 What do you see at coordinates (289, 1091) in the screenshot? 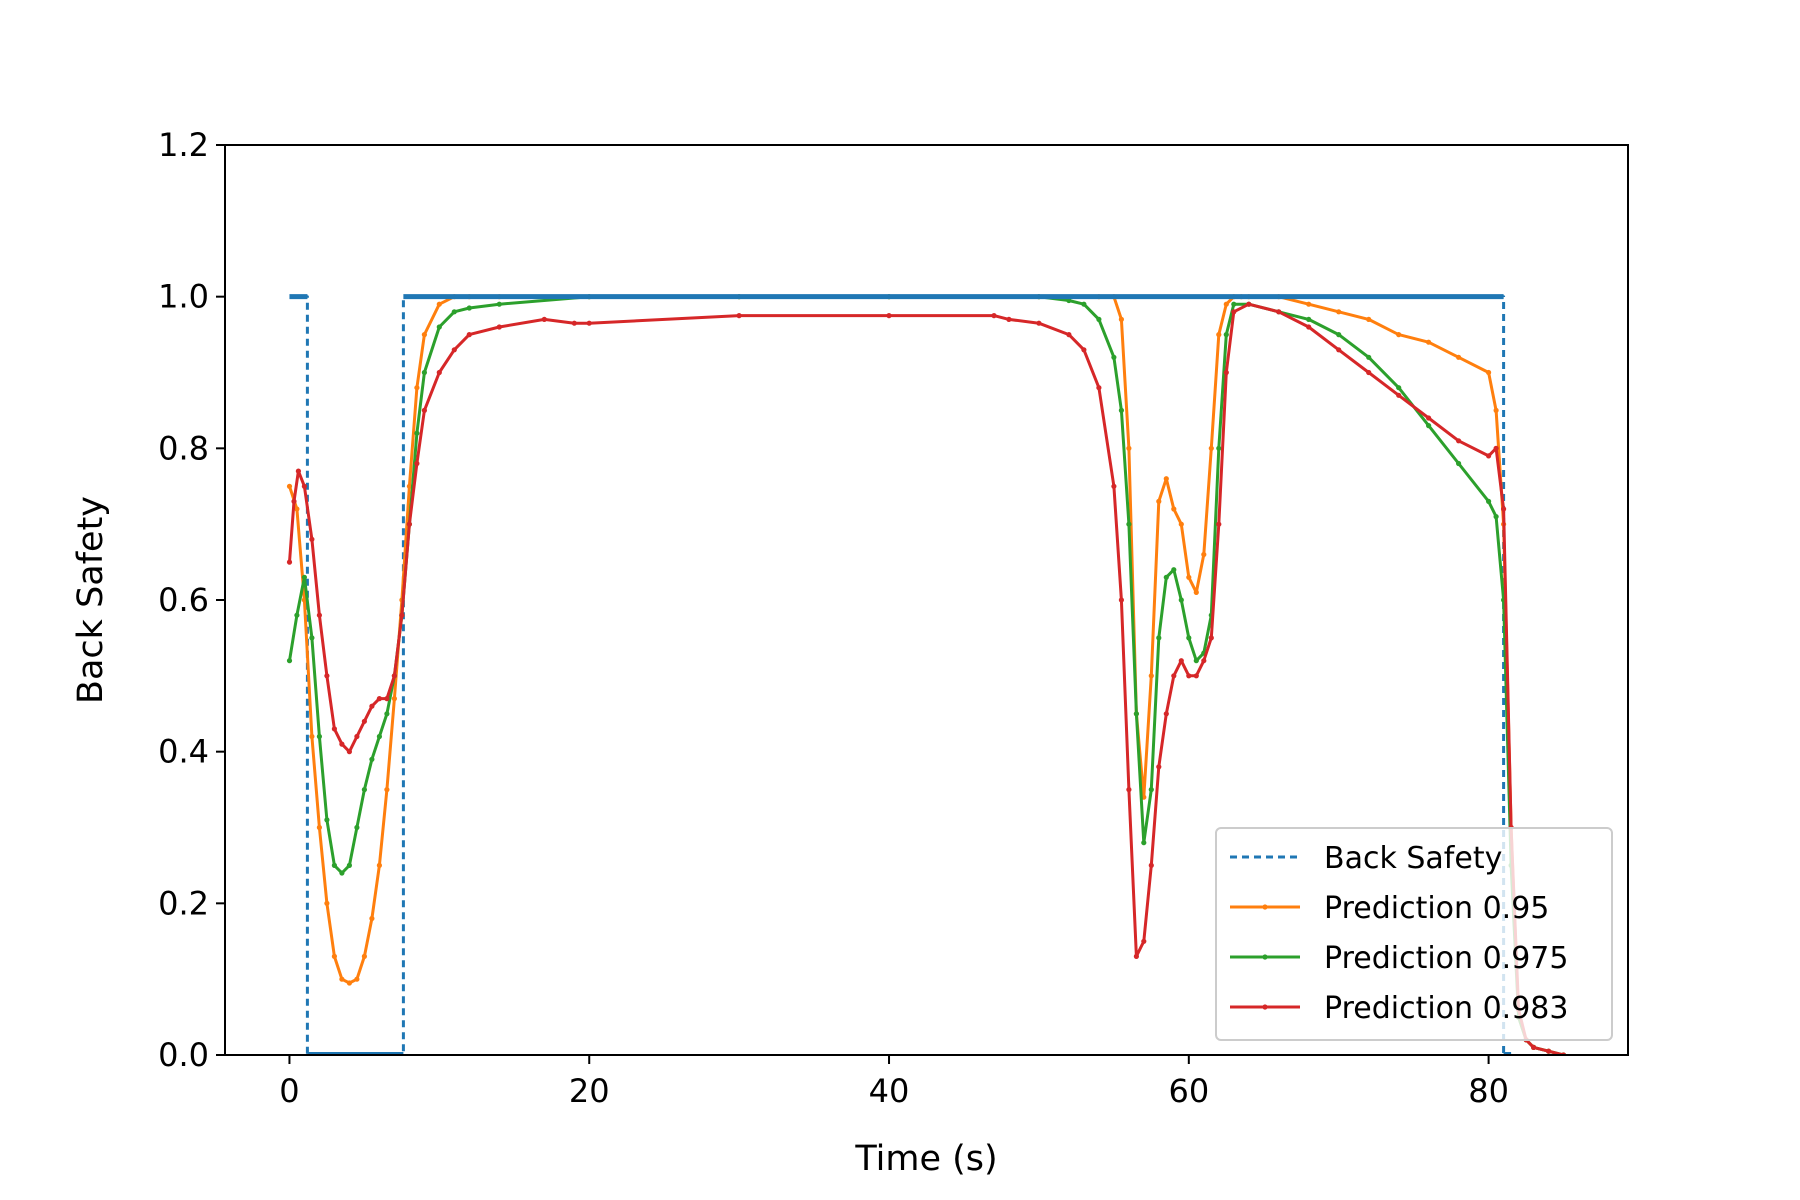
I see `x-tick-label: 0` at bounding box center [289, 1091].